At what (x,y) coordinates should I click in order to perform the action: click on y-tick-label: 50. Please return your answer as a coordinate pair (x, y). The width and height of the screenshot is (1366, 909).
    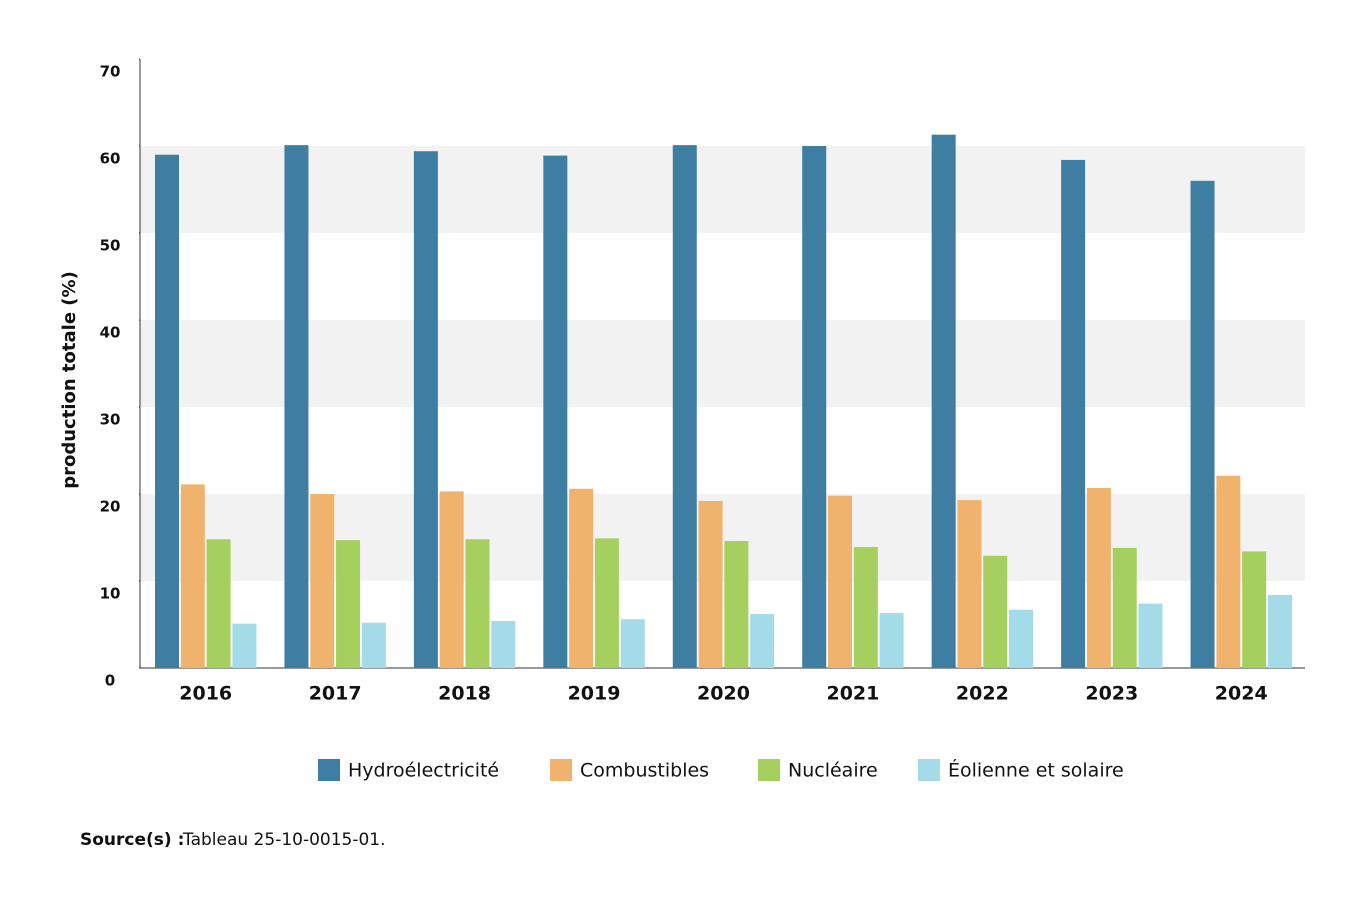
    Looking at the image, I should click on (110, 246).